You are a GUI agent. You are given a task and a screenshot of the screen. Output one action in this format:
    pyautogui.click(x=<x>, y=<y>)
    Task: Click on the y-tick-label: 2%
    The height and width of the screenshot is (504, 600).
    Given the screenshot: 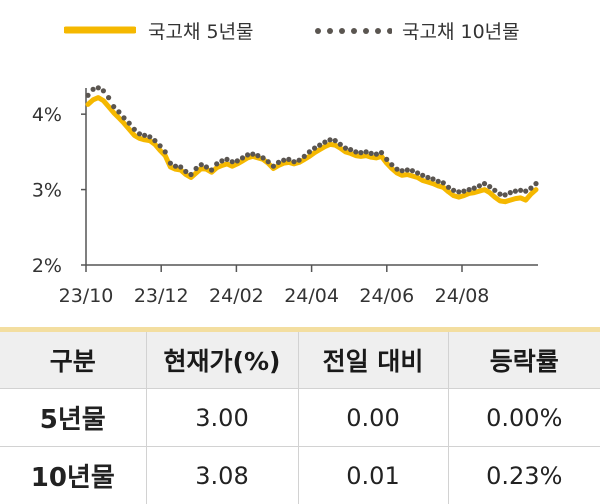 What is the action you would take?
    pyautogui.click(x=47, y=266)
    